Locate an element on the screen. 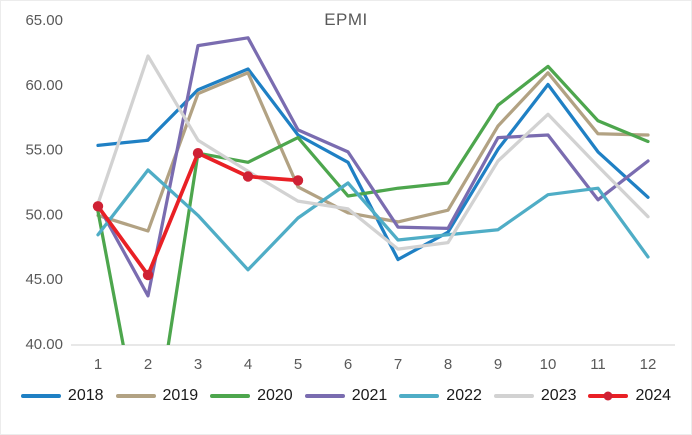 This screenshot has width=692, height=435. y-tick-label: 65.00 is located at coordinates (44, 20).